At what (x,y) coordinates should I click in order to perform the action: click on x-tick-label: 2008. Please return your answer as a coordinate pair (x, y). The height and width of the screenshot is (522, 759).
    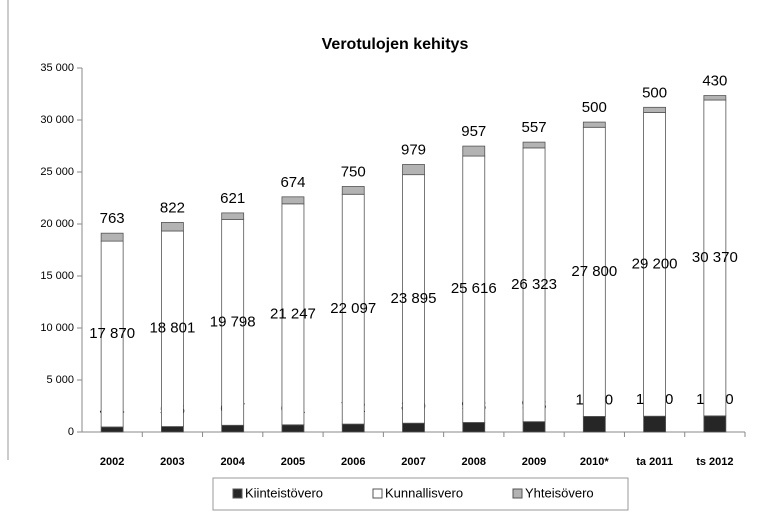
    Looking at the image, I should click on (474, 462).